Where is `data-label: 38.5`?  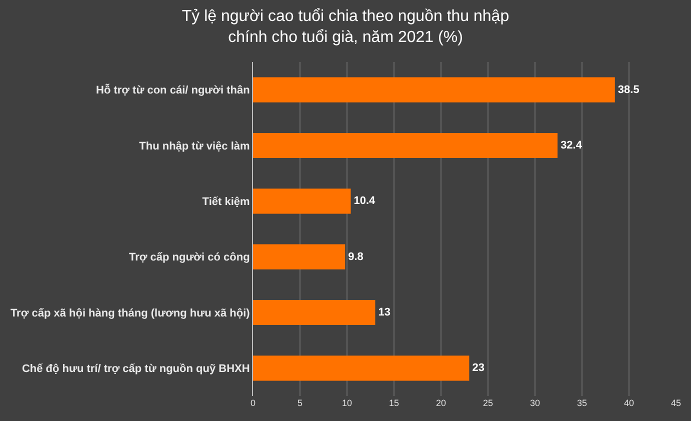
data-label: 38.5 is located at coordinates (629, 90).